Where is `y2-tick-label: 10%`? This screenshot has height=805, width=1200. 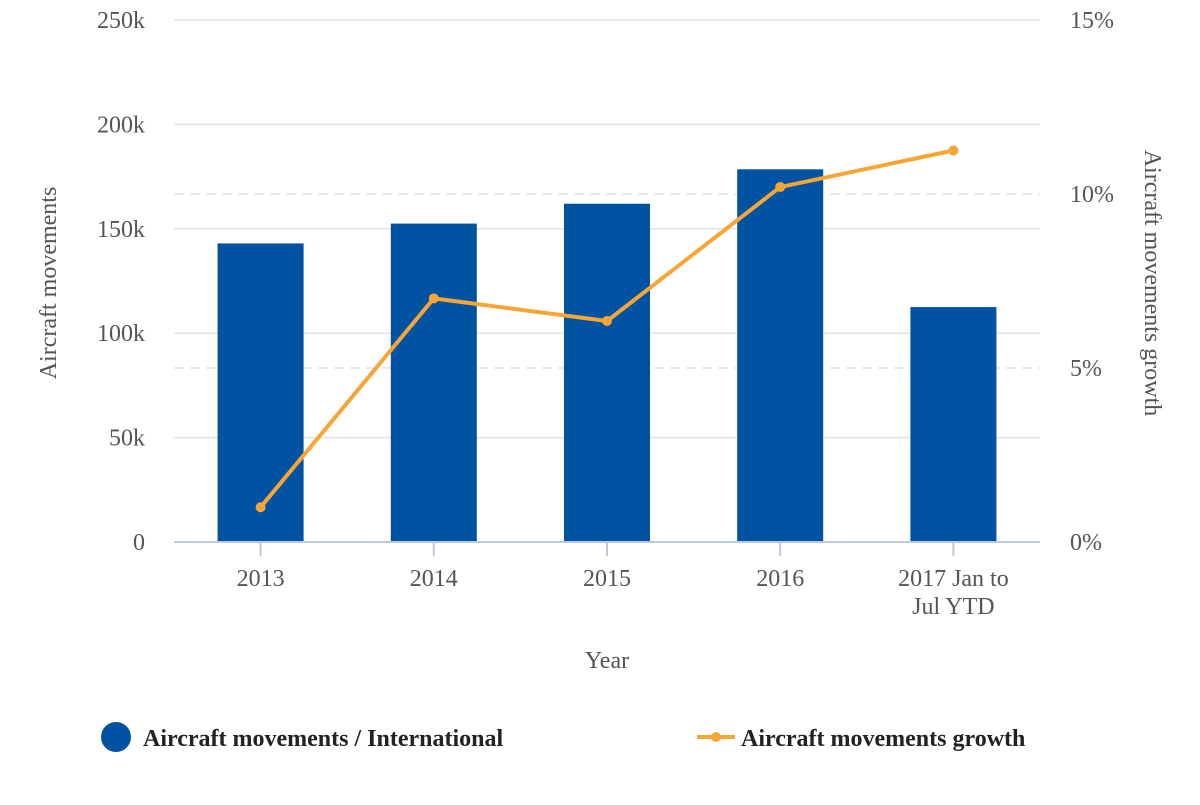
y2-tick-label: 10% is located at coordinates (1092, 195).